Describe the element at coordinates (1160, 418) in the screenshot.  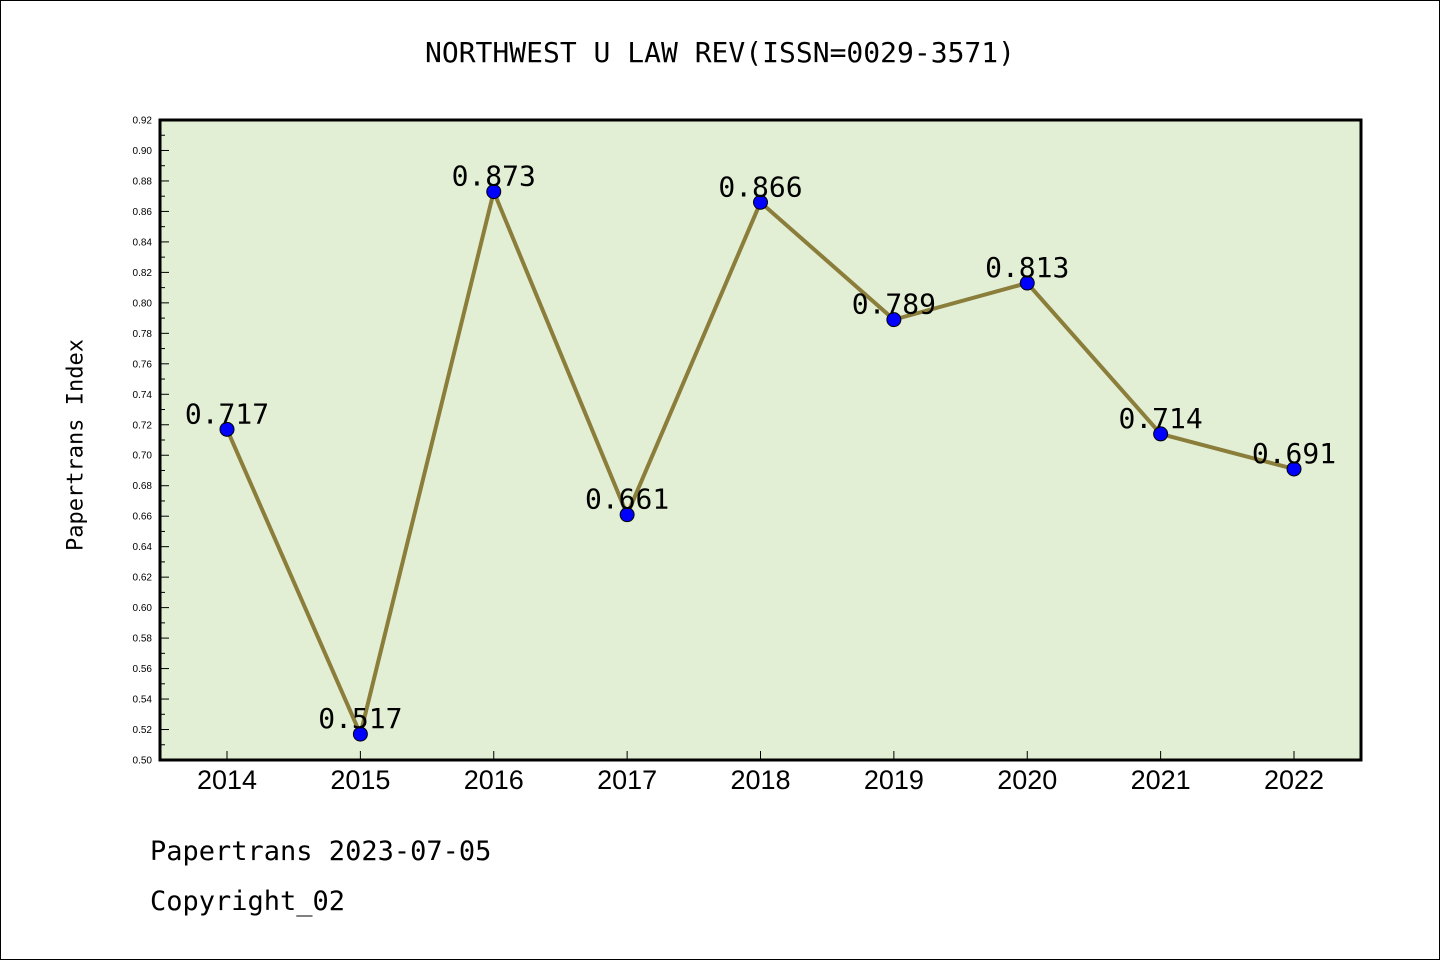
I see `data-label: 0.714` at that location.